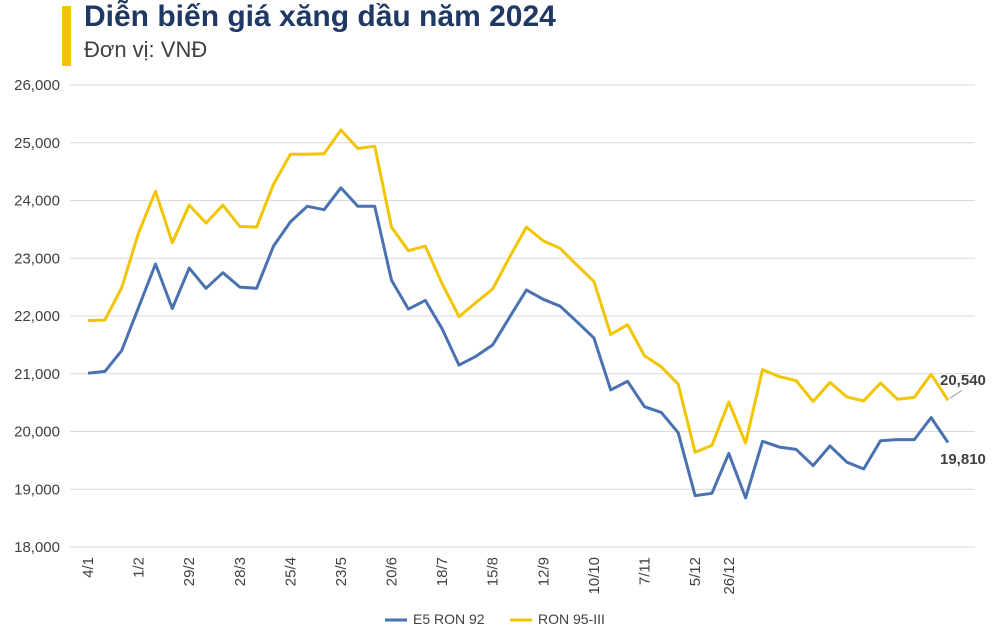 The image size is (1000, 628). What do you see at coordinates (37, 374) in the screenshot?
I see `y-tick-label: 21,000` at bounding box center [37, 374].